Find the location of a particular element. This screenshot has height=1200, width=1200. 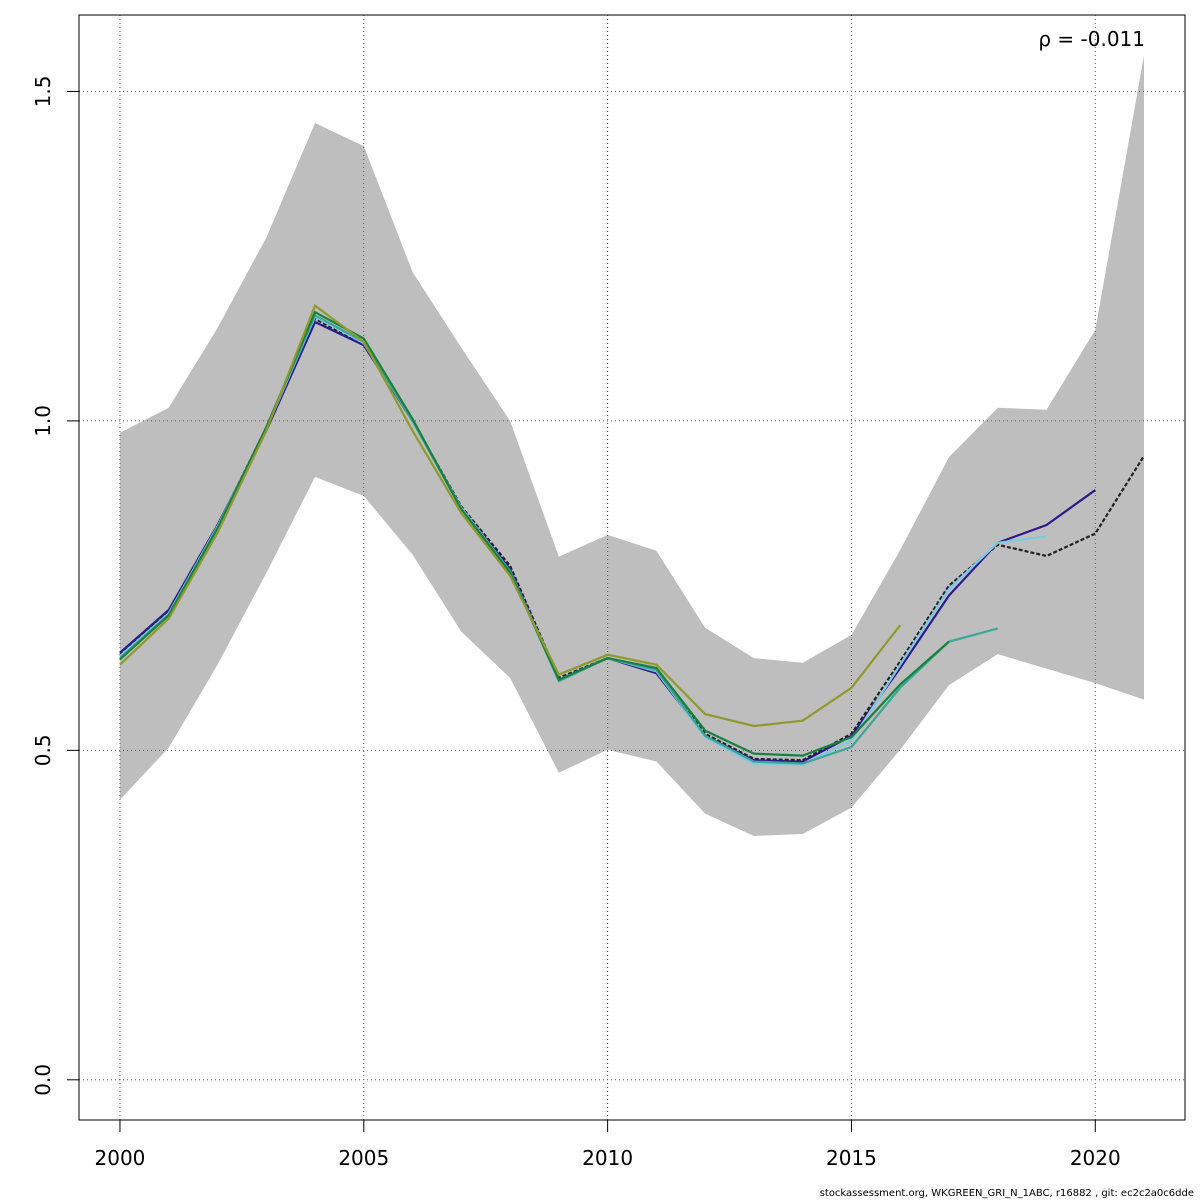

x-tick-label: 2000 is located at coordinates (120, 1158).